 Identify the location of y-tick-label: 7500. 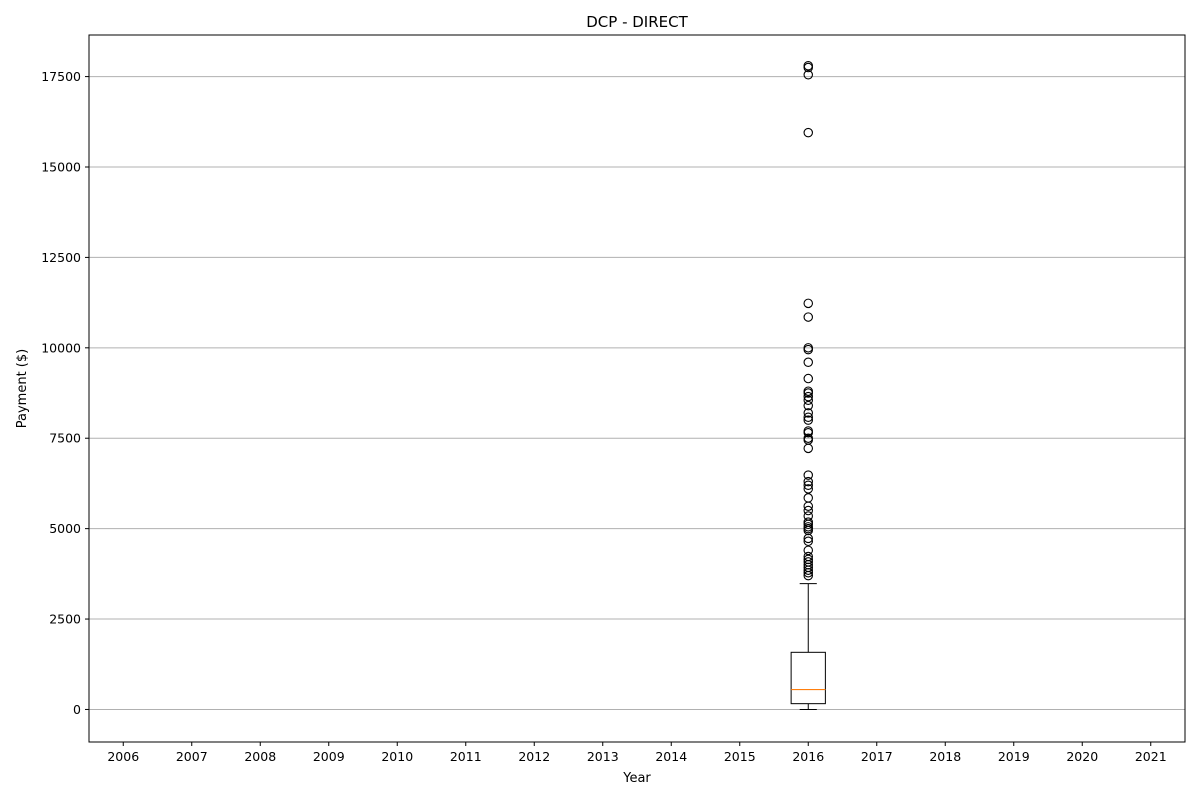
(65, 438).